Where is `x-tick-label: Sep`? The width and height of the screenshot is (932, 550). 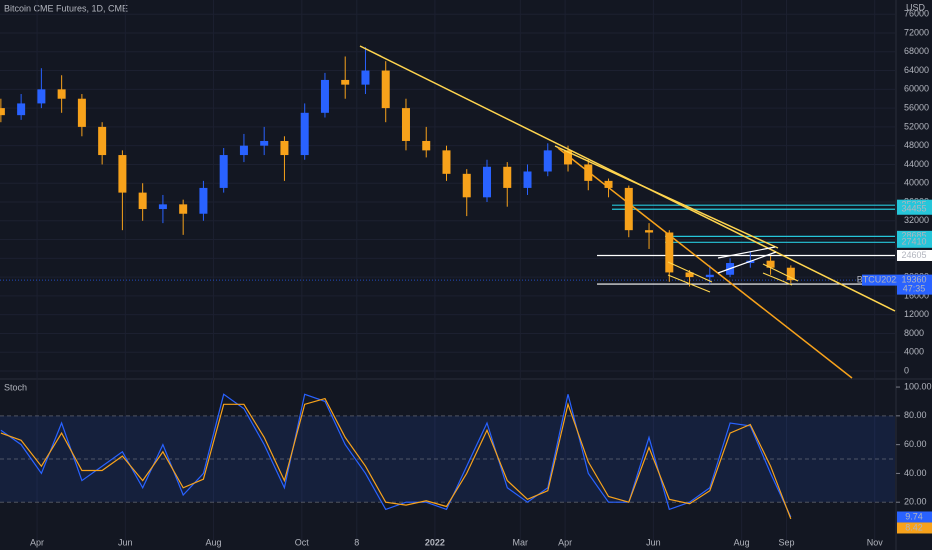 x-tick-label: Sep is located at coordinates (786, 542).